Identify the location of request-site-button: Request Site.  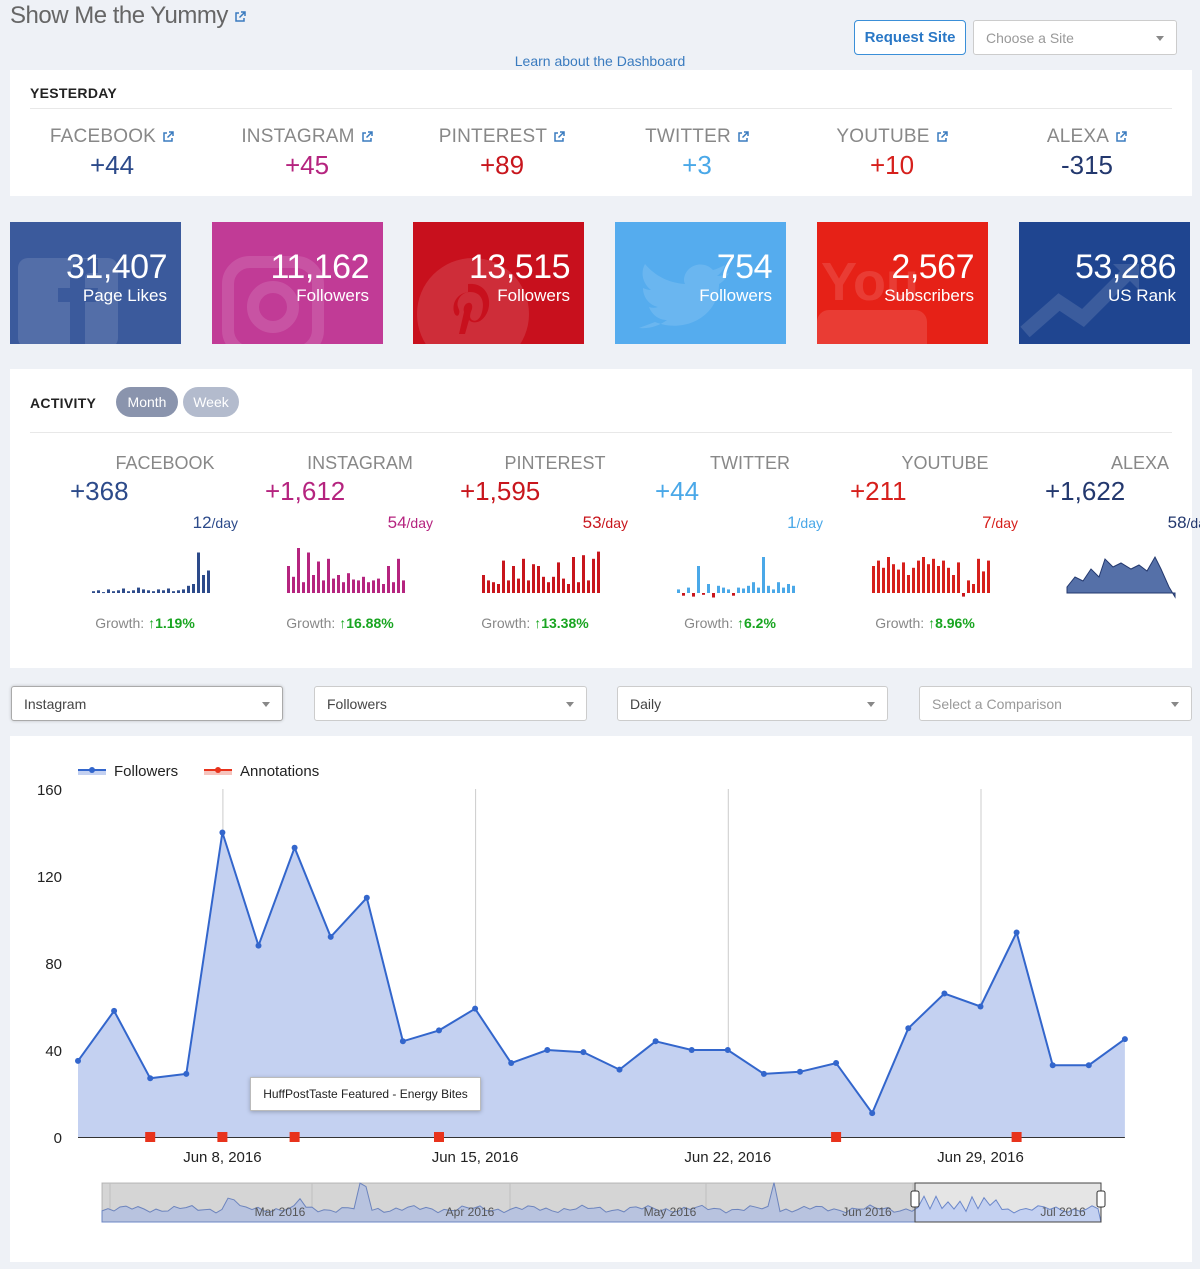
(910, 37).